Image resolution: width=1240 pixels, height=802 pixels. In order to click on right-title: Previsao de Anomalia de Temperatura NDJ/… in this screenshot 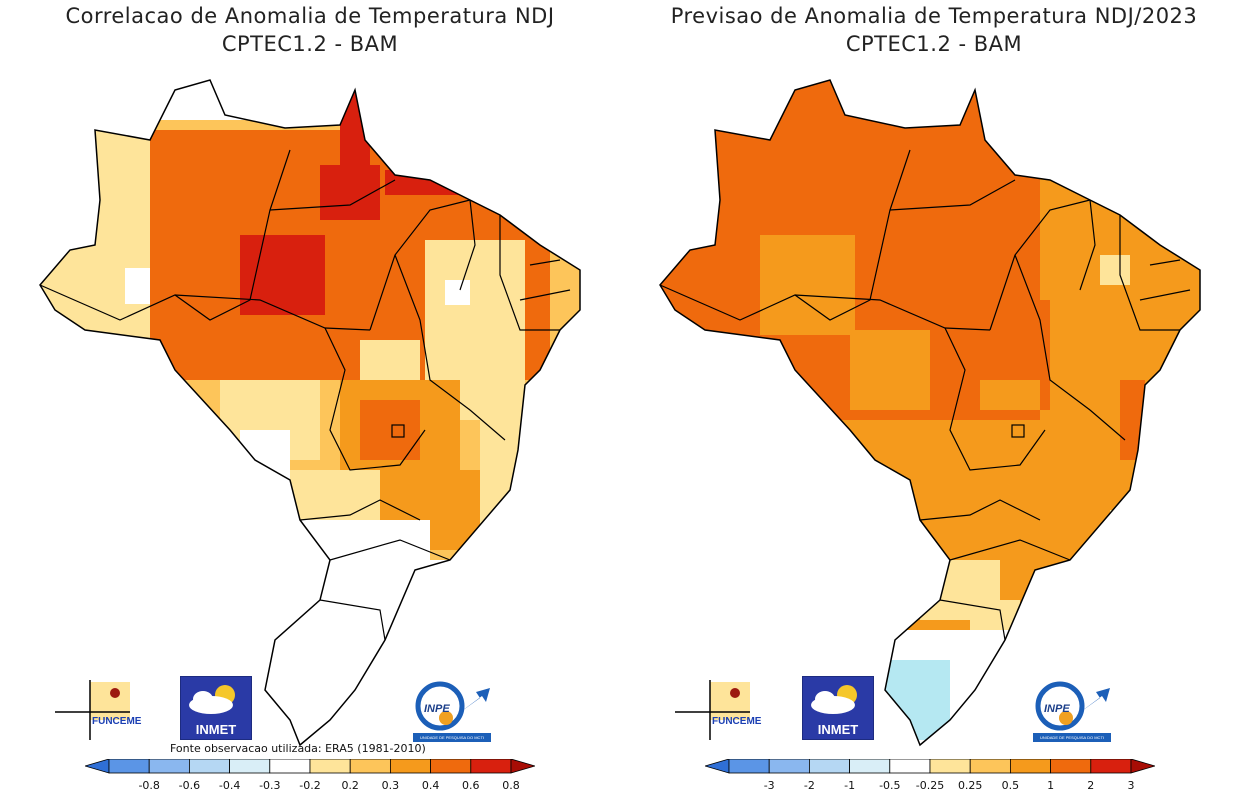, I will do `click(934, 16)`.